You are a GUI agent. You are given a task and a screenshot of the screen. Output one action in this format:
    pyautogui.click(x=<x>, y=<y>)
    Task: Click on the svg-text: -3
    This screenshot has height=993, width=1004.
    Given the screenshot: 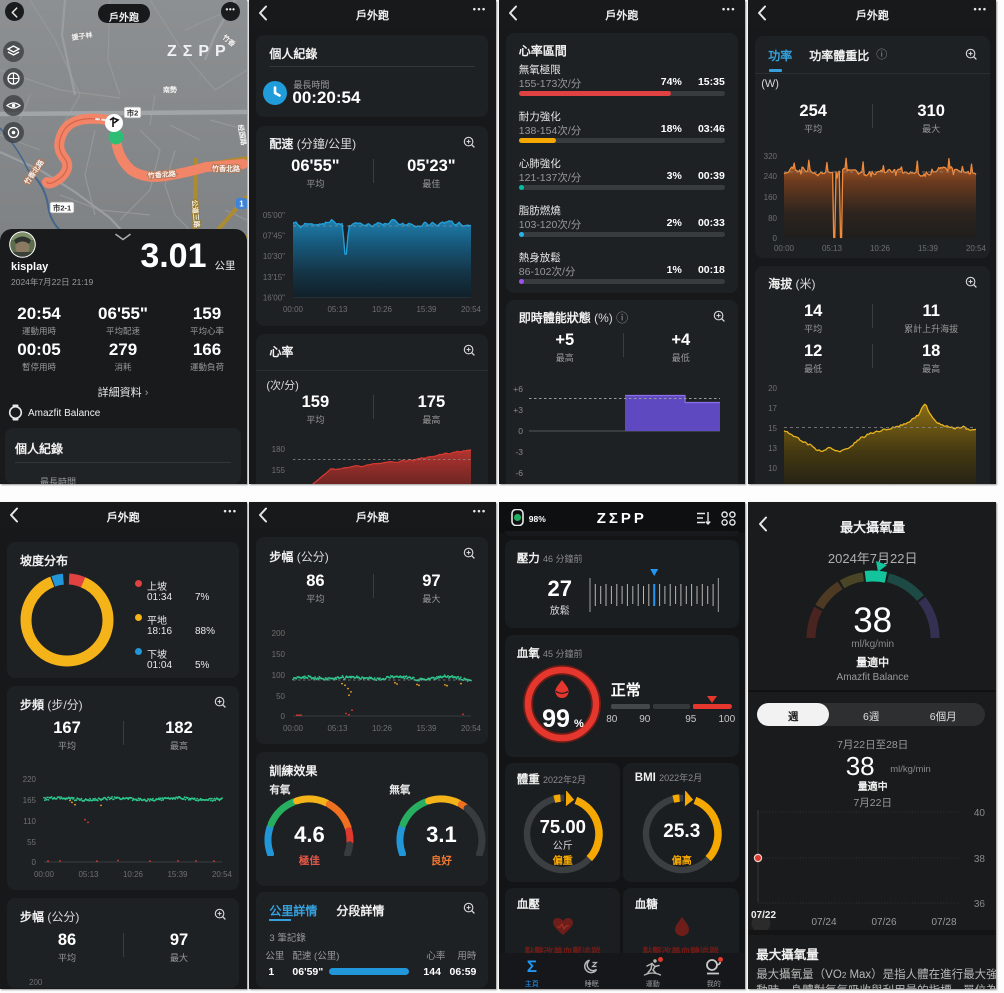 What is the action you would take?
    pyautogui.click(x=519, y=452)
    